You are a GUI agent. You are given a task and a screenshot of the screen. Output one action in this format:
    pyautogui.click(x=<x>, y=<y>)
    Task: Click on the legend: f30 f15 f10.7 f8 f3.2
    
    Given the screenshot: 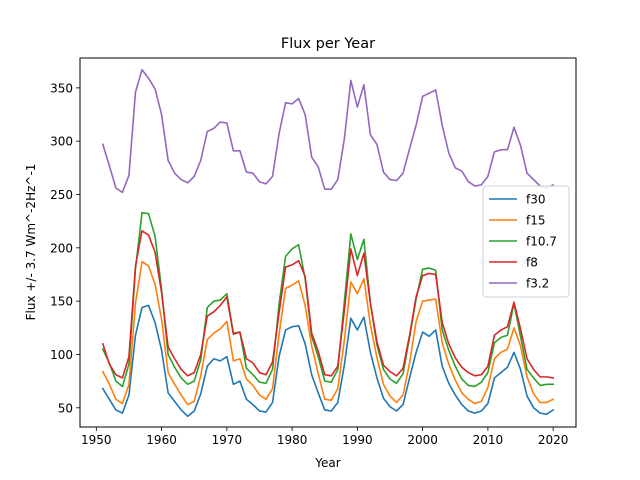 What is the action you would take?
    pyautogui.click(x=526, y=241)
    